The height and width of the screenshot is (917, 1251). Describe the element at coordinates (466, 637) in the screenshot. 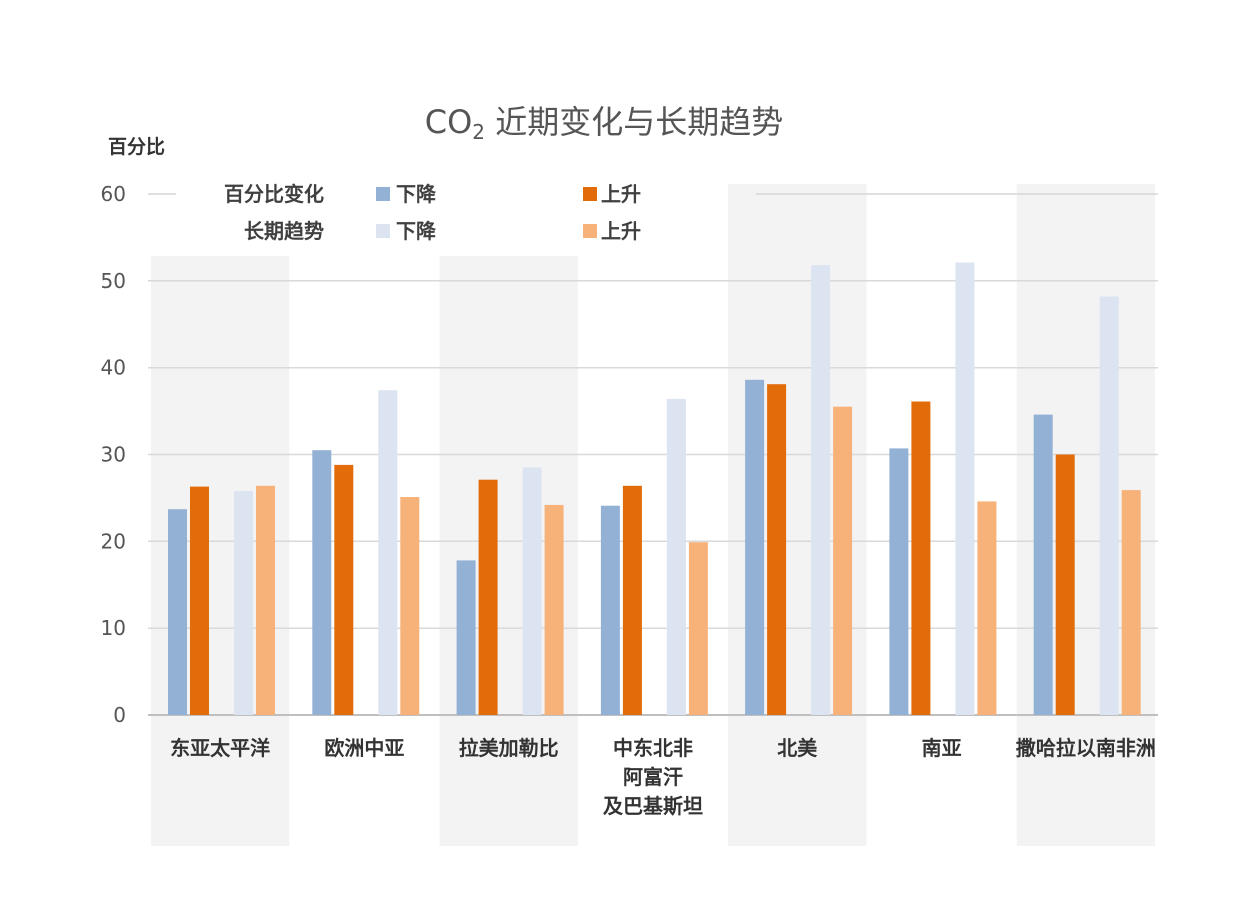

I see `bar-百分比变化-下降-2` at that location.